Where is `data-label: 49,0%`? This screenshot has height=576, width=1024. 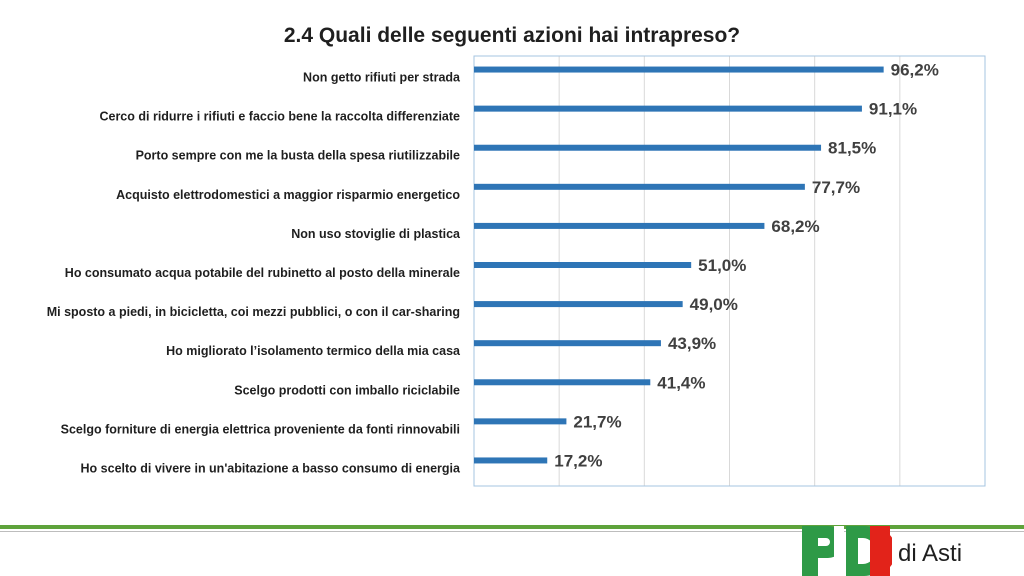
data-label: 49,0% is located at coordinates (714, 304).